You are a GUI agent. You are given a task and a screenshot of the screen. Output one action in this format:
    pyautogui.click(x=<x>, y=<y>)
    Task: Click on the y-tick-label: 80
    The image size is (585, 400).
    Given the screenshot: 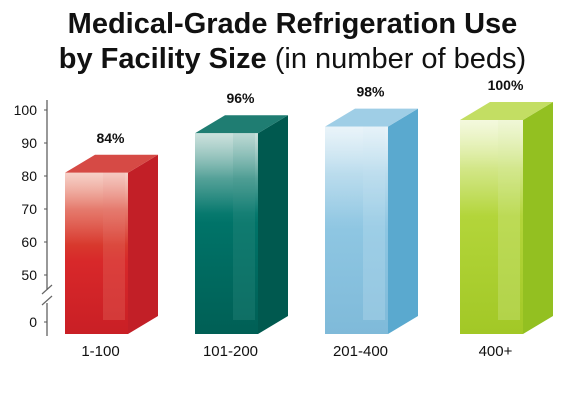 What is the action you would take?
    pyautogui.click(x=29, y=176)
    